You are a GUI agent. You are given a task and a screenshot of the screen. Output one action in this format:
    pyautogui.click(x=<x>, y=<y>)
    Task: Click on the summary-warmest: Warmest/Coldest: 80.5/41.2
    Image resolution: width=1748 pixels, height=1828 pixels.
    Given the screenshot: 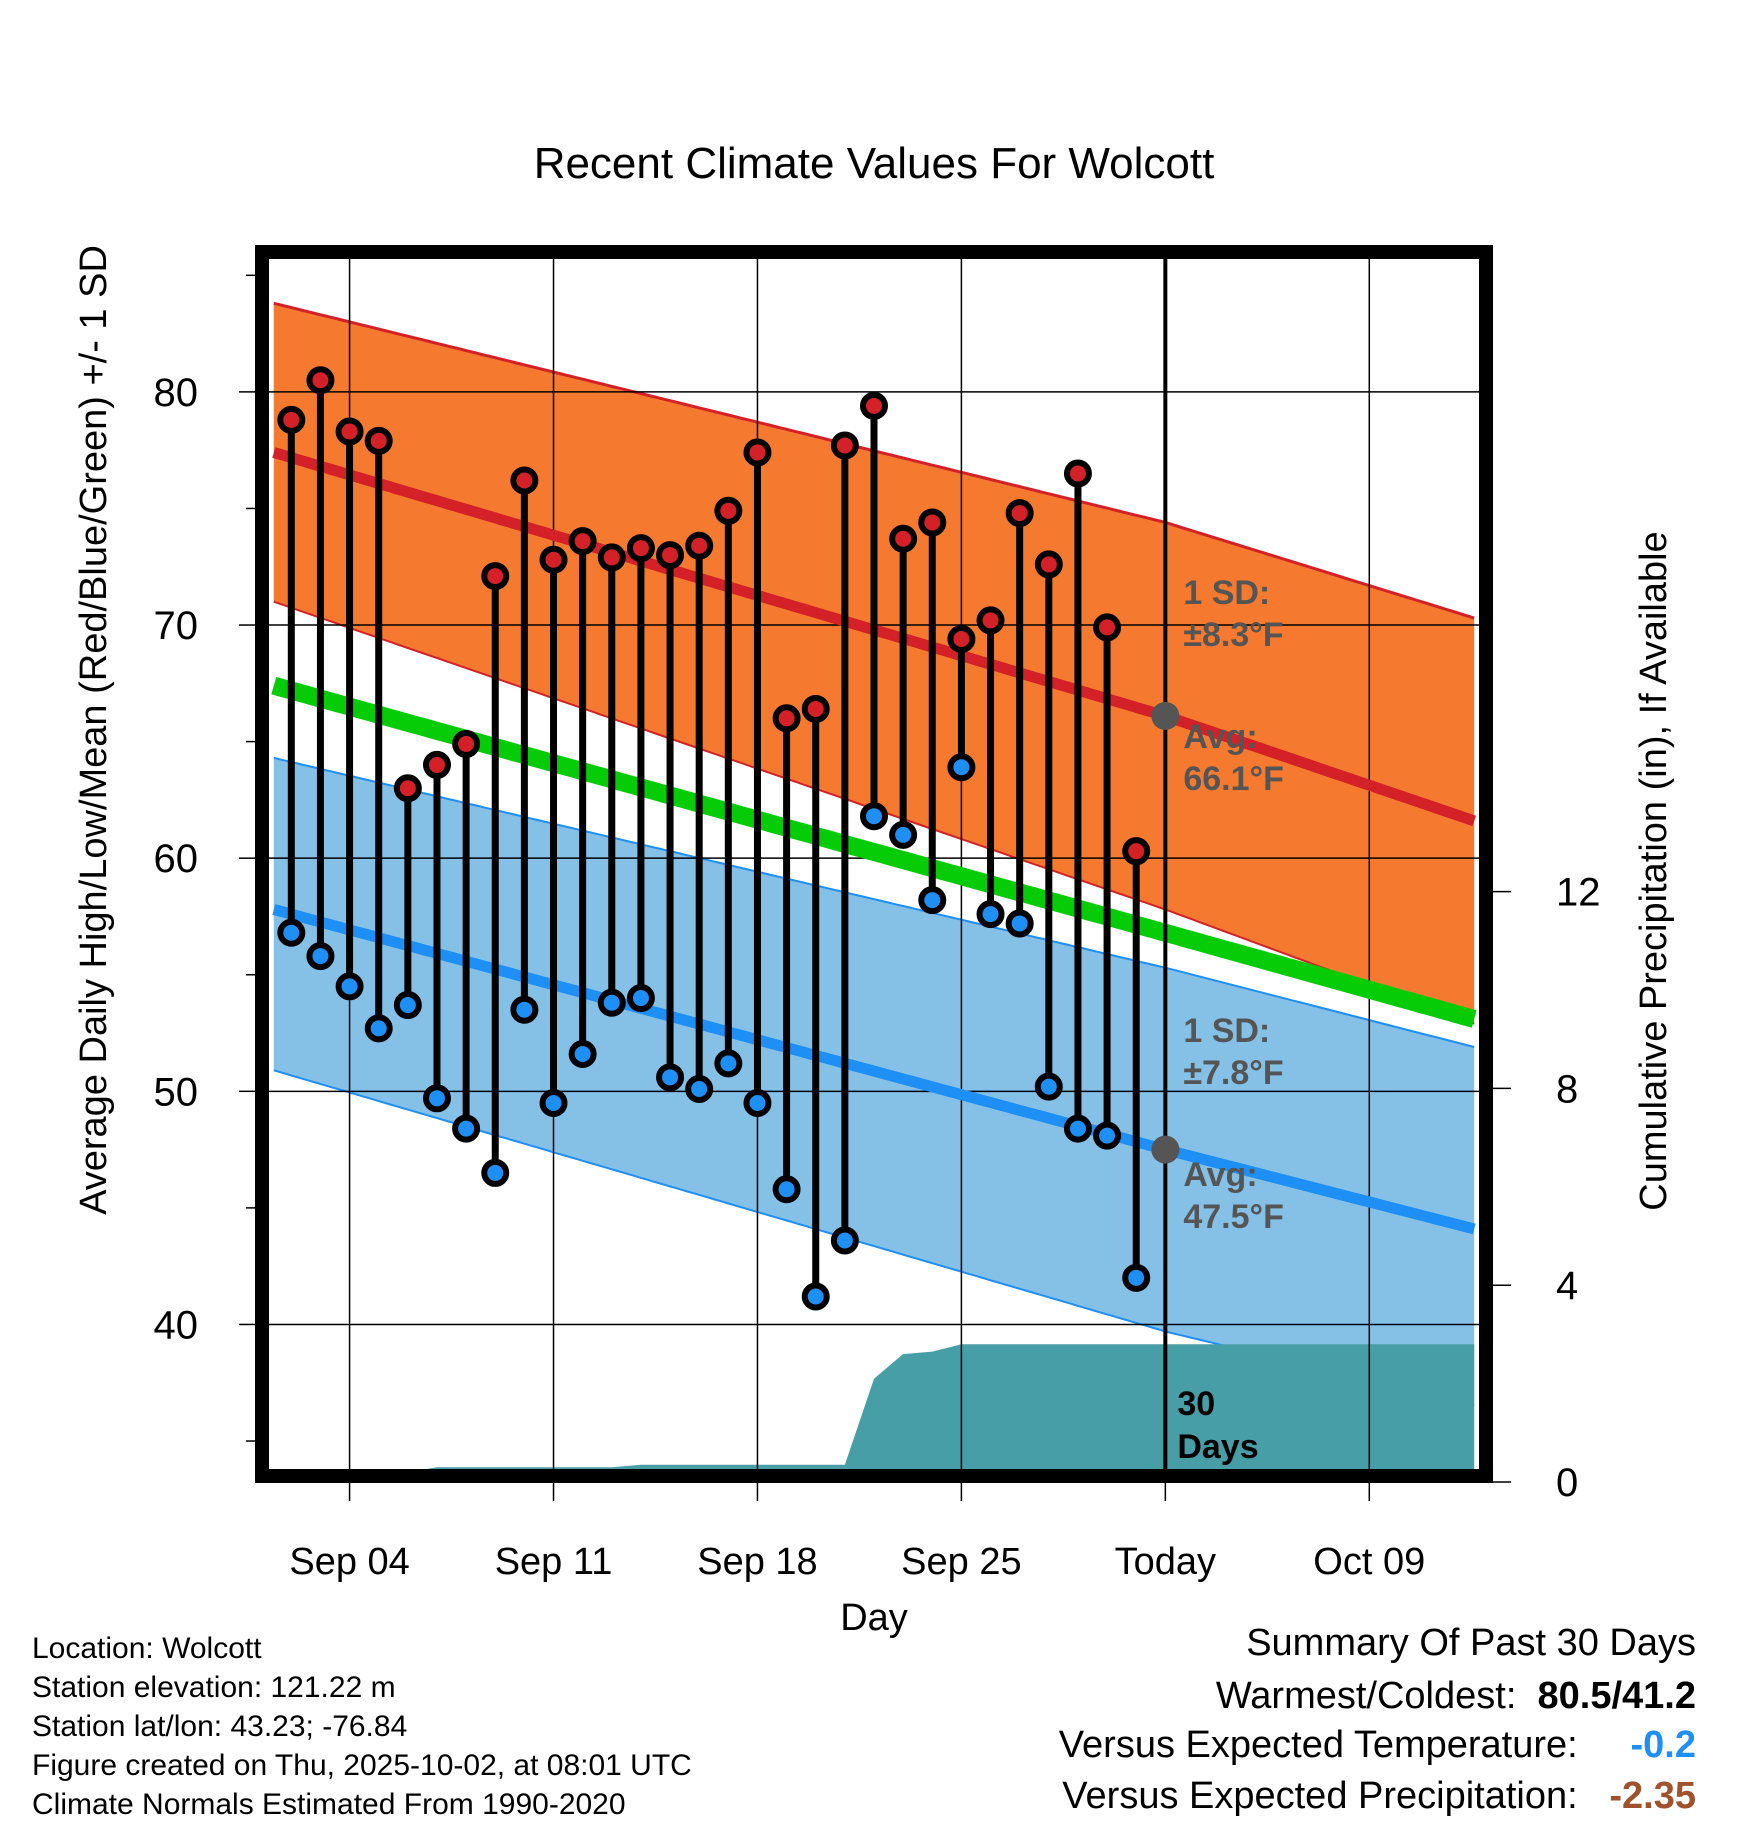 What is the action you would take?
    pyautogui.click(x=1456, y=1696)
    